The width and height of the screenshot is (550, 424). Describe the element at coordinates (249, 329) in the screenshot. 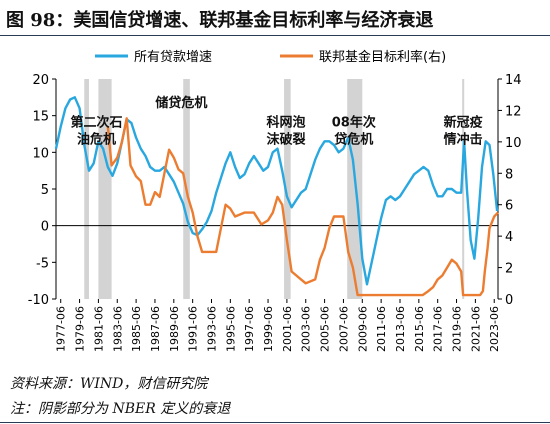

I see `x-tick-label: 1997-06` at that location.